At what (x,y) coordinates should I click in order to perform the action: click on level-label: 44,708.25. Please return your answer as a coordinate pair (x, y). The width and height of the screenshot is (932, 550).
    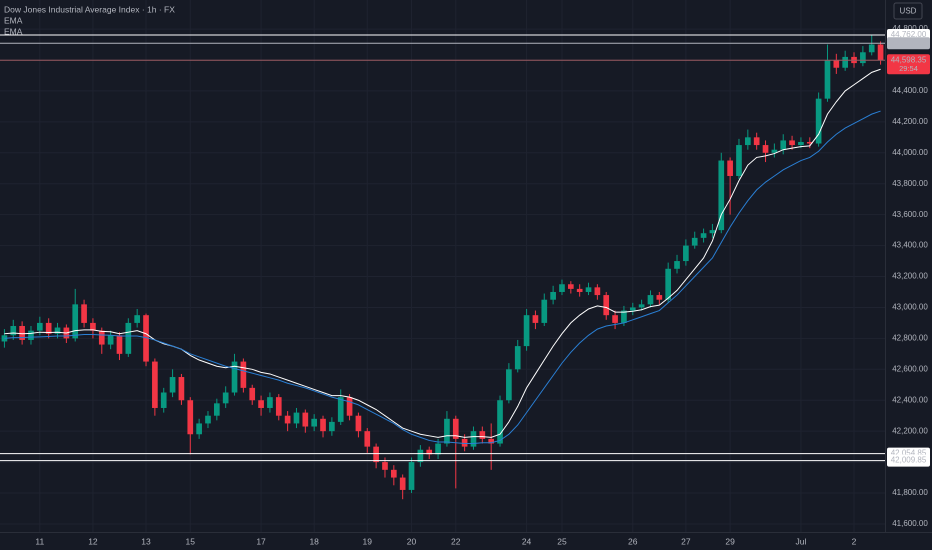
    Looking at the image, I should click on (909, 42).